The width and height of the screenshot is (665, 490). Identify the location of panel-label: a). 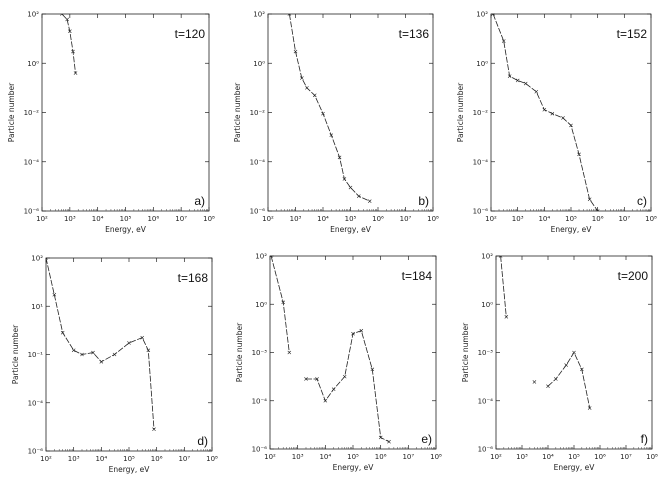
(199, 201).